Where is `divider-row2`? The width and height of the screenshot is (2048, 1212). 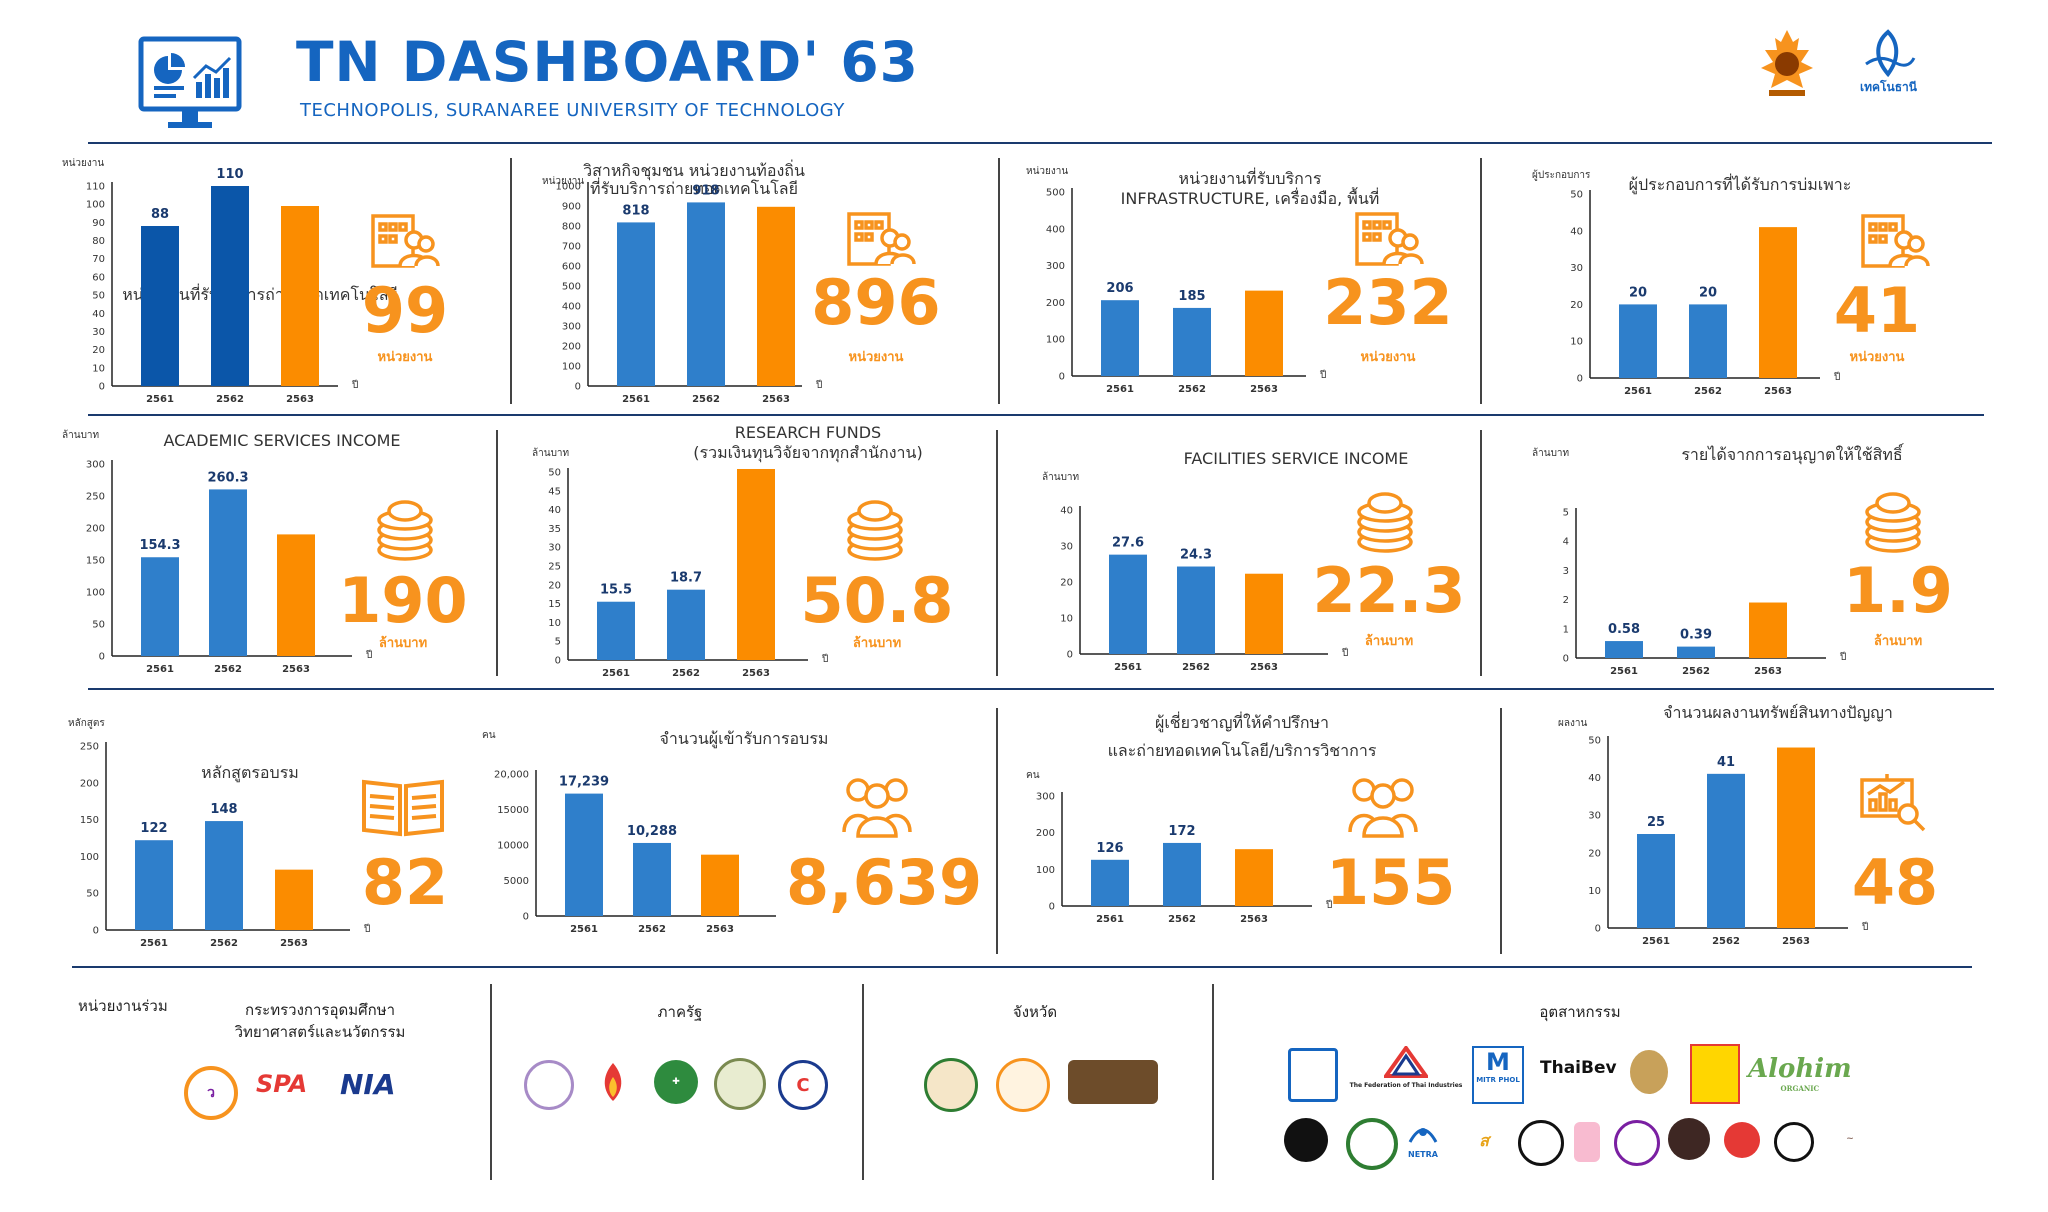 divider-row2 is located at coordinates (1041, 689).